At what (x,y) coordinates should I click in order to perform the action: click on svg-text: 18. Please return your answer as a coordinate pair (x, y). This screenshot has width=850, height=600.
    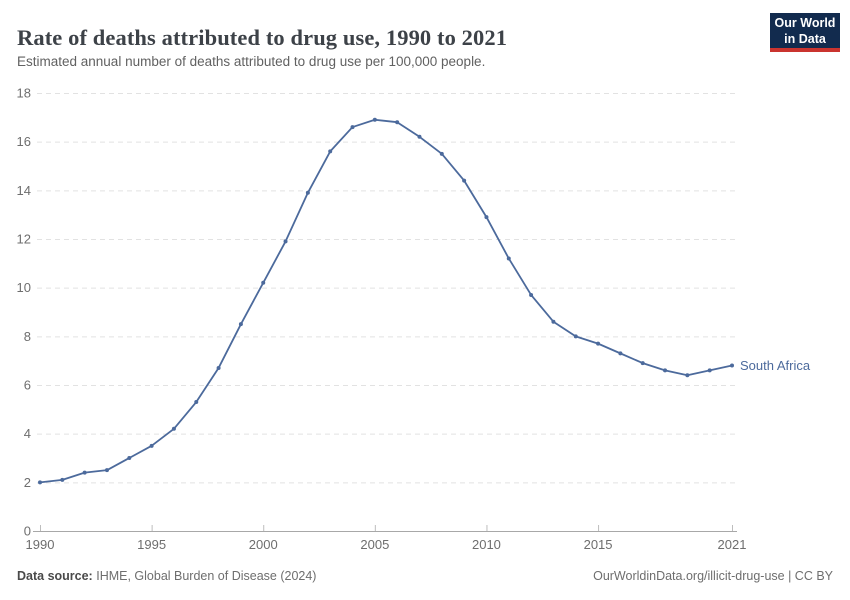
    Looking at the image, I should click on (24, 93).